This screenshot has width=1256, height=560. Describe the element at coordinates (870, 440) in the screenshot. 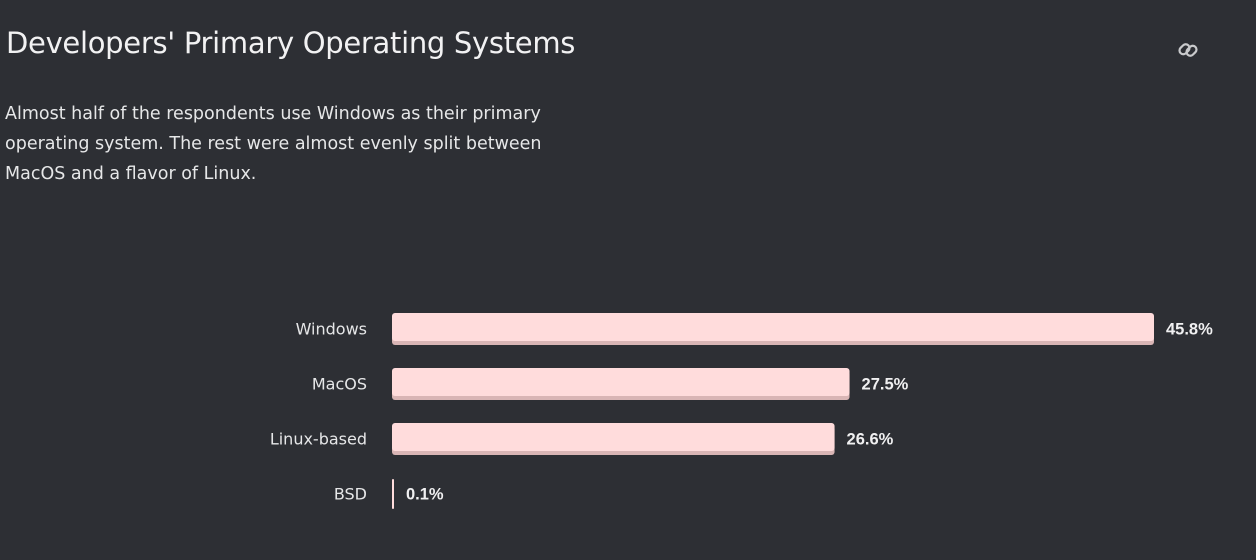

I see `value-label: 26.6%` at that location.